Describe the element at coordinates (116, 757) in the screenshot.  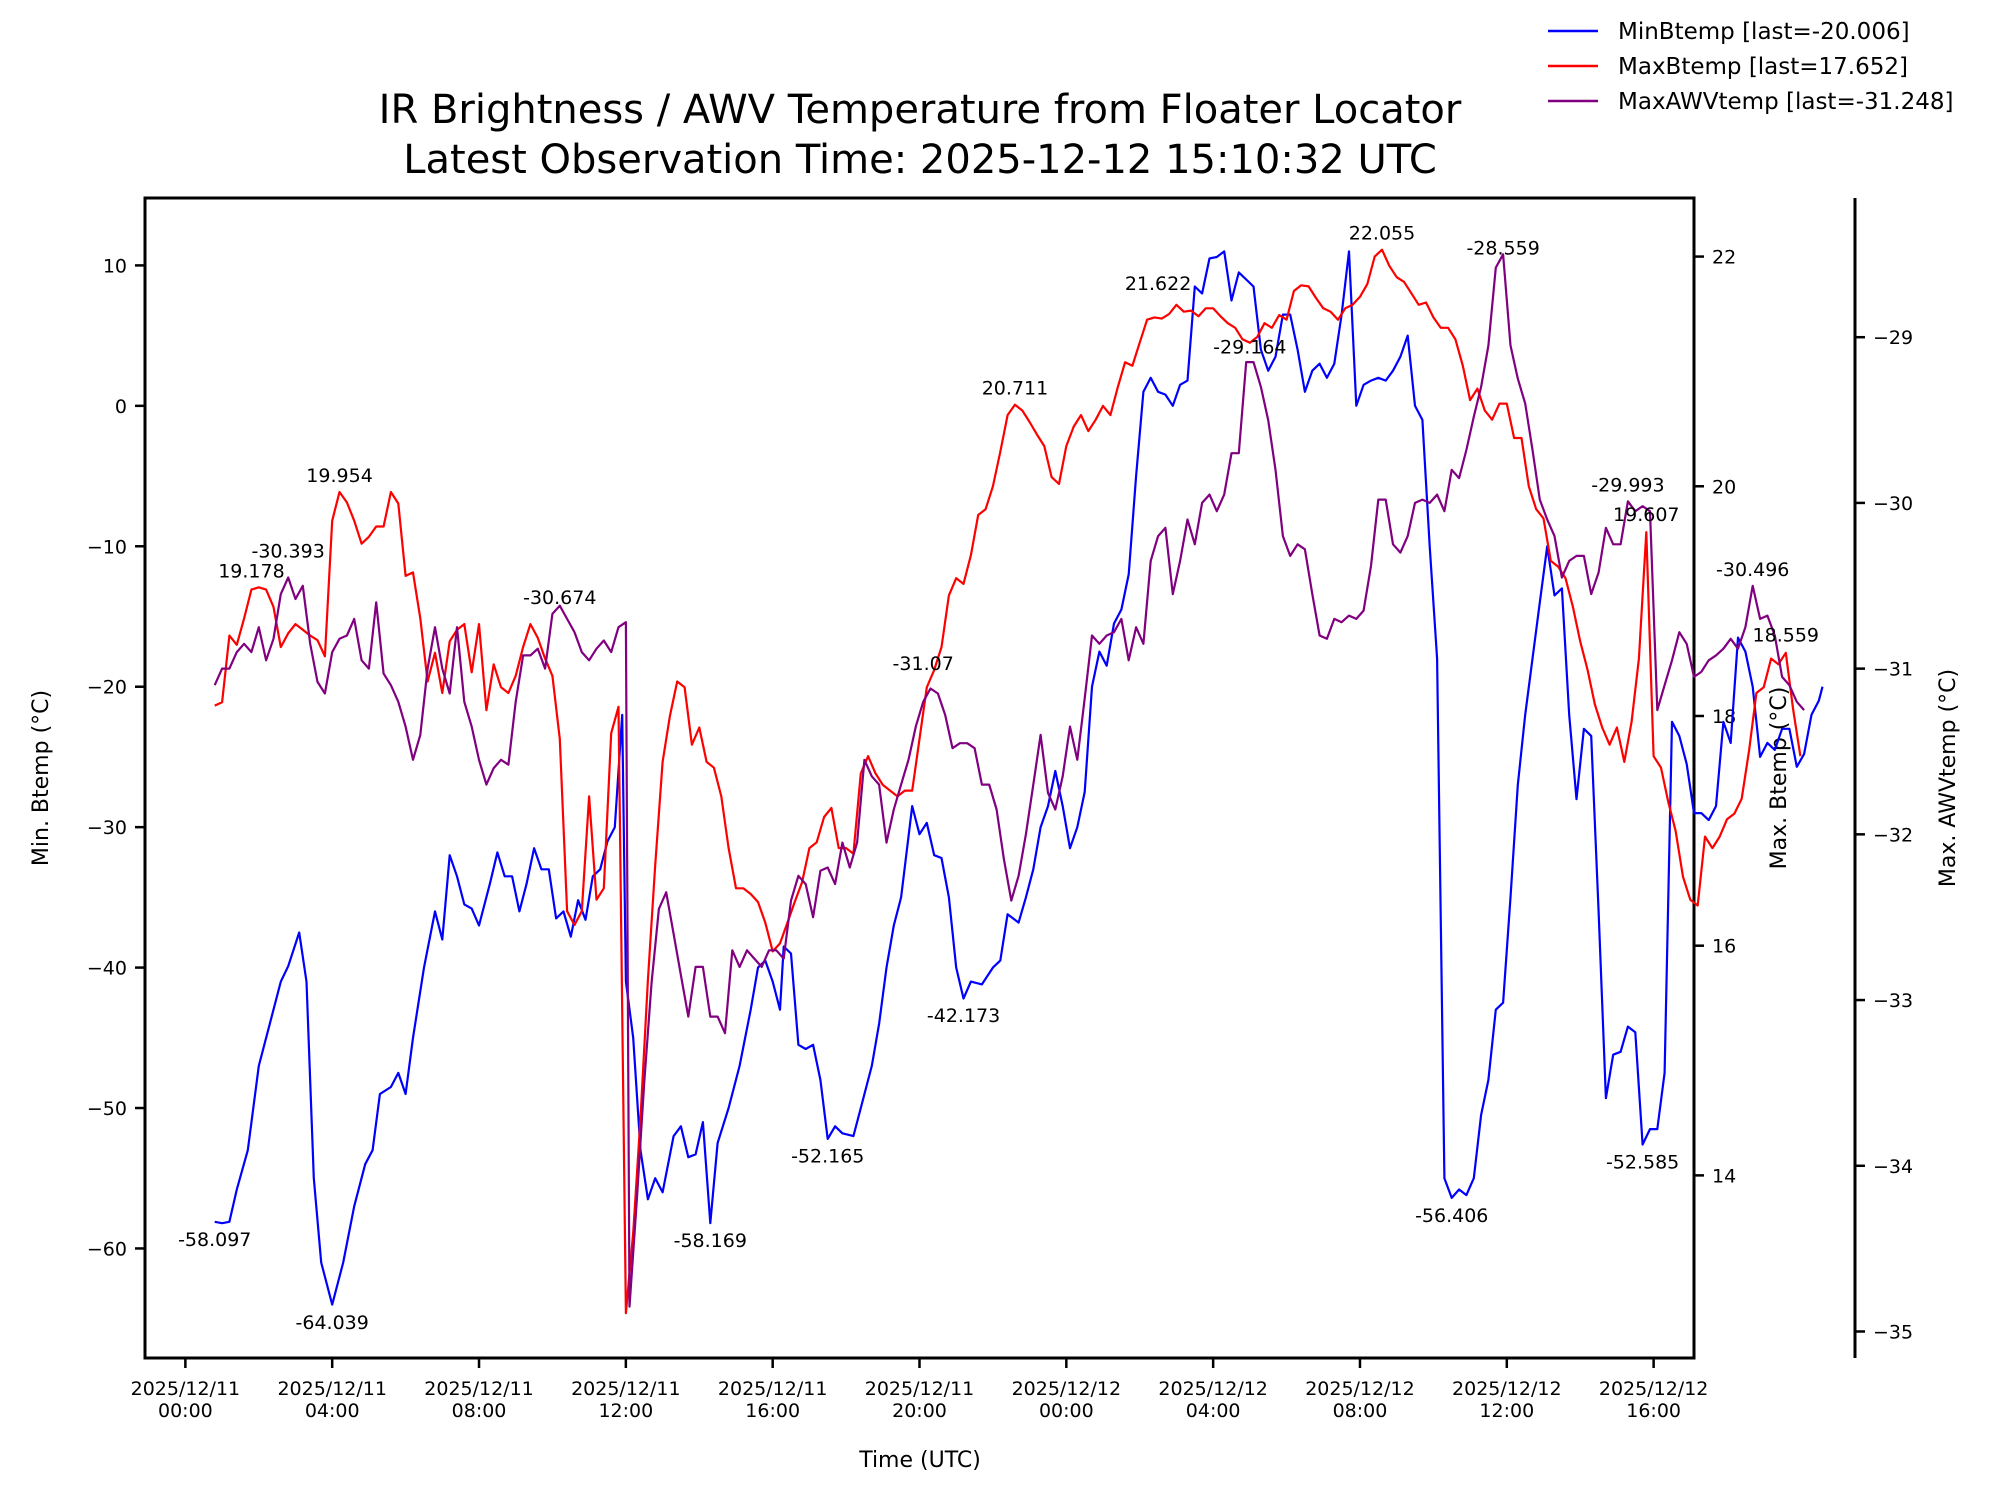
I see `y-axis-ticks-left: 10 0 −10 −20 −30 −40 −50 −60` at that location.